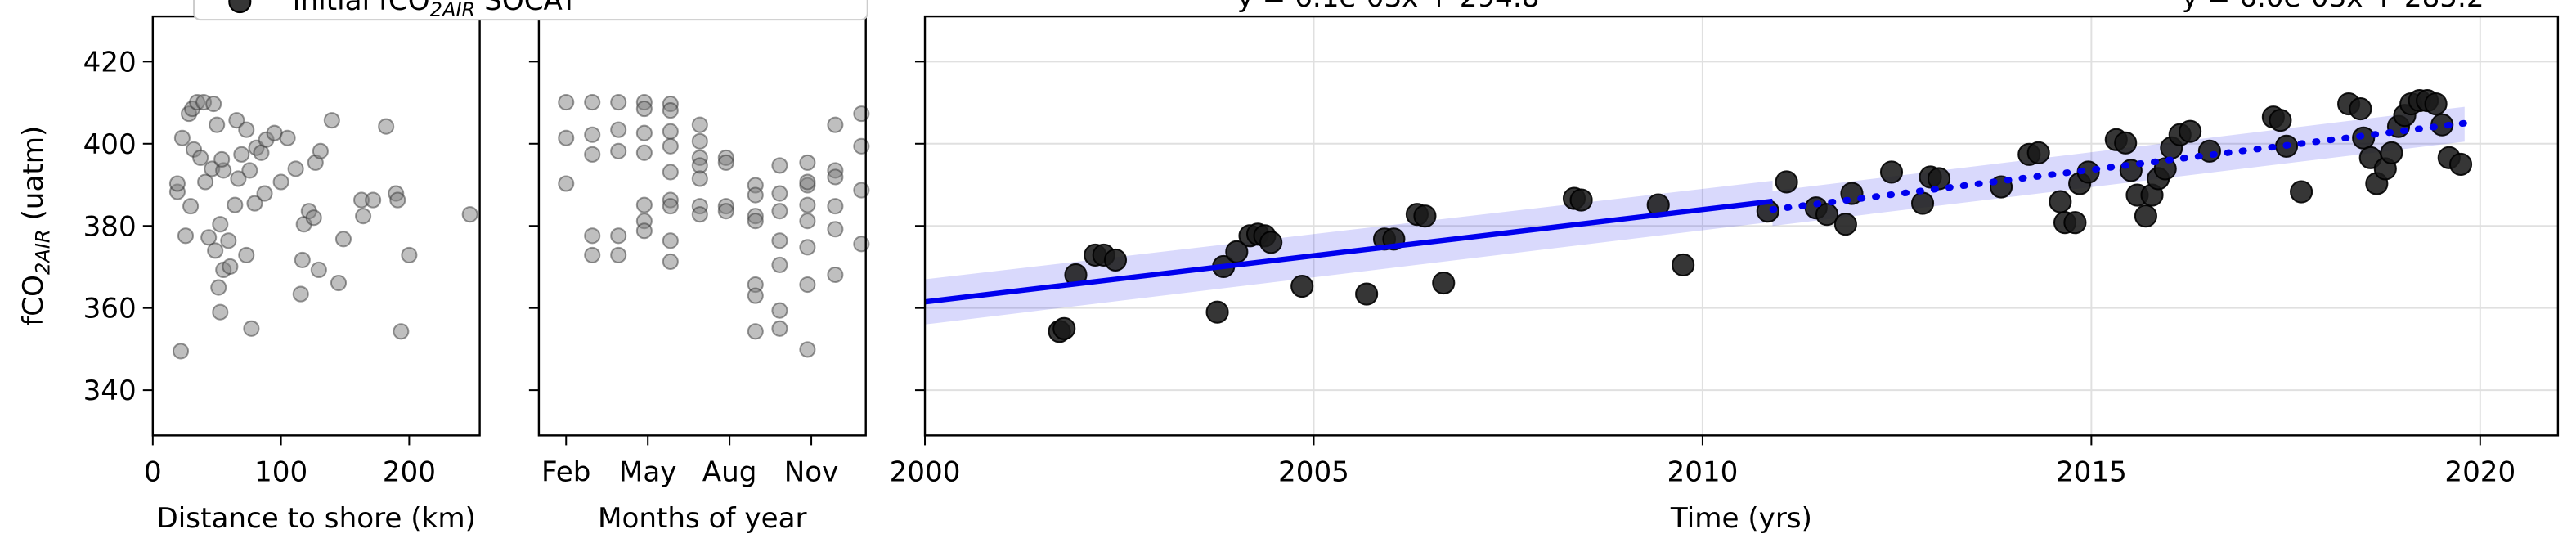 The image size is (2576, 552). I want to click on x-tick-label: Aug, so click(729, 472).